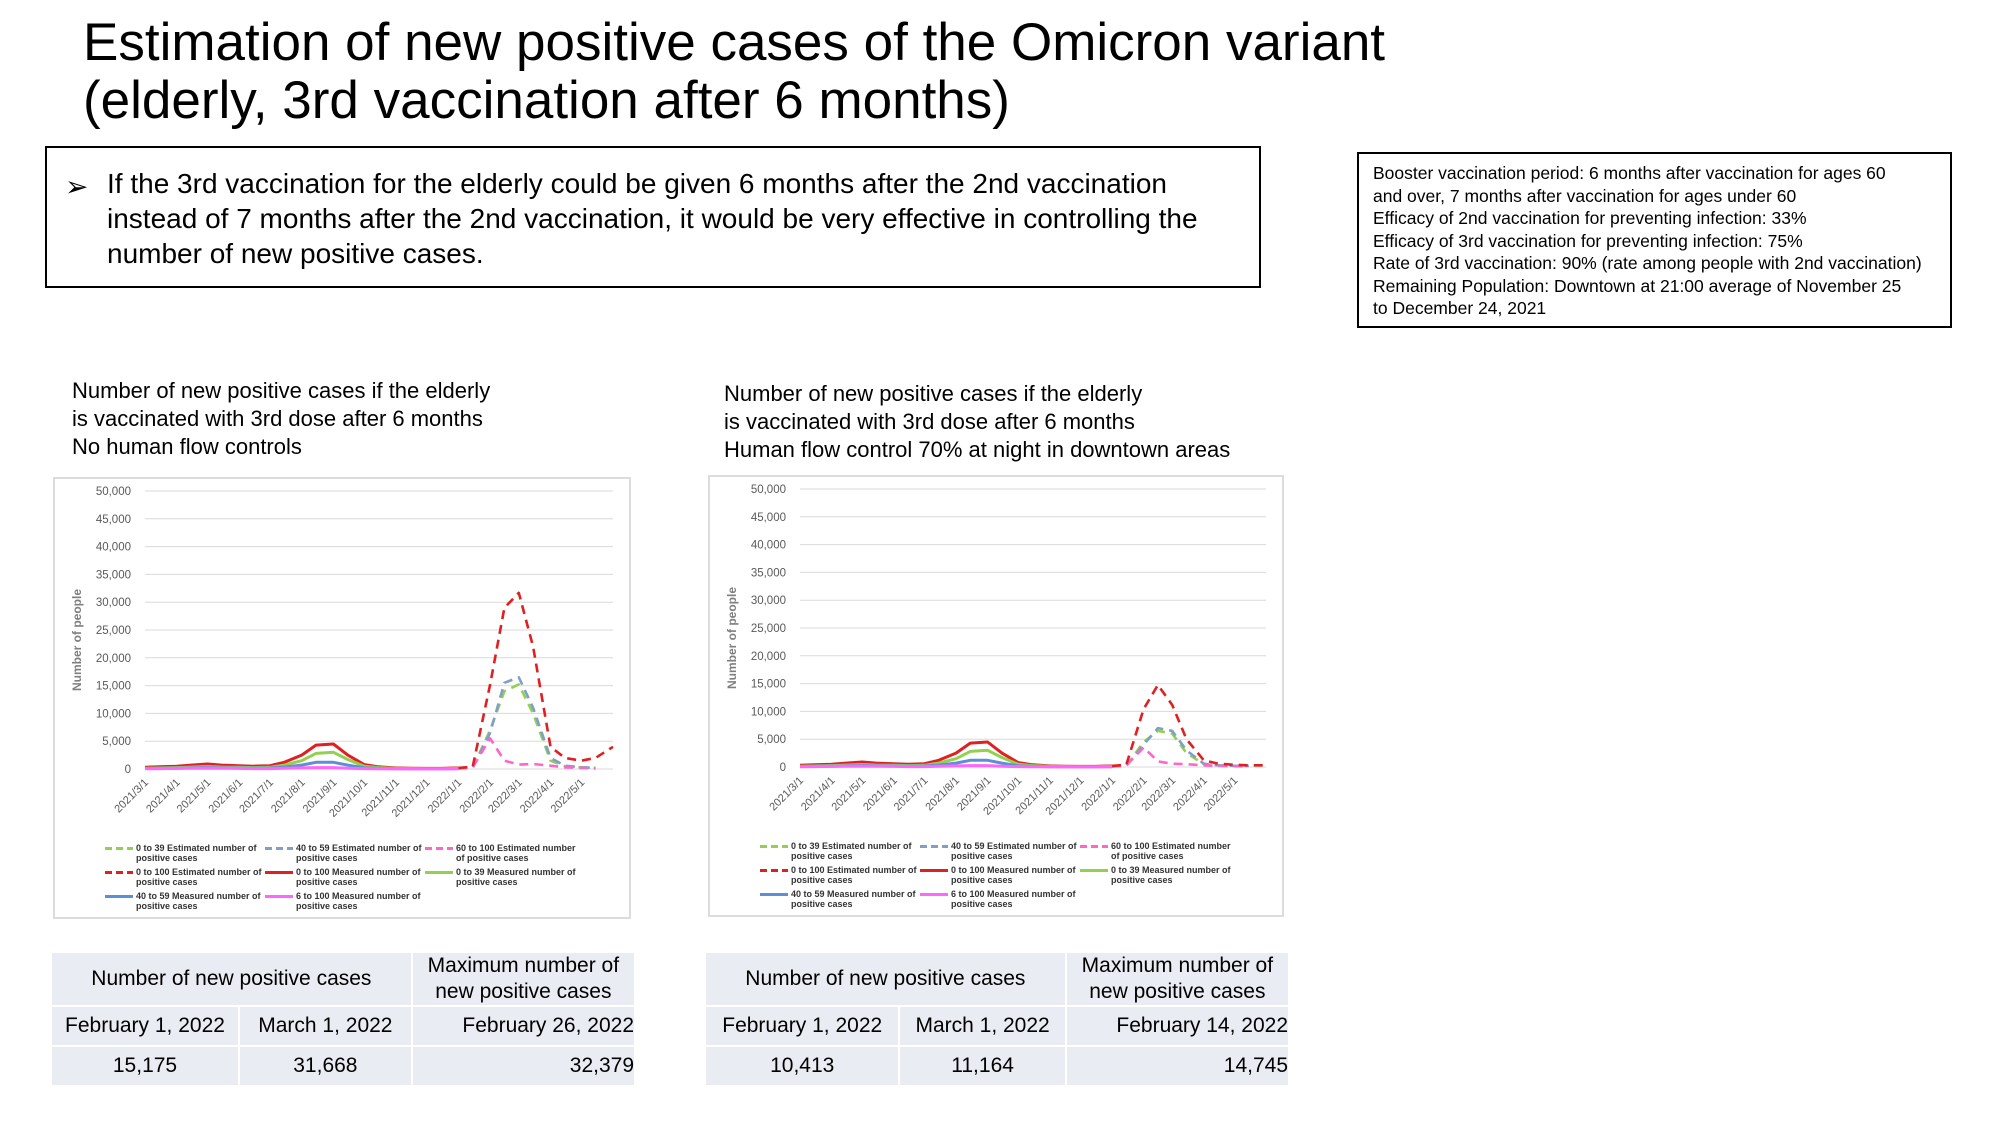  Describe the element at coordinates (768, 573) in the screenshot. I see `y-tick-label: 35,000` at that location.